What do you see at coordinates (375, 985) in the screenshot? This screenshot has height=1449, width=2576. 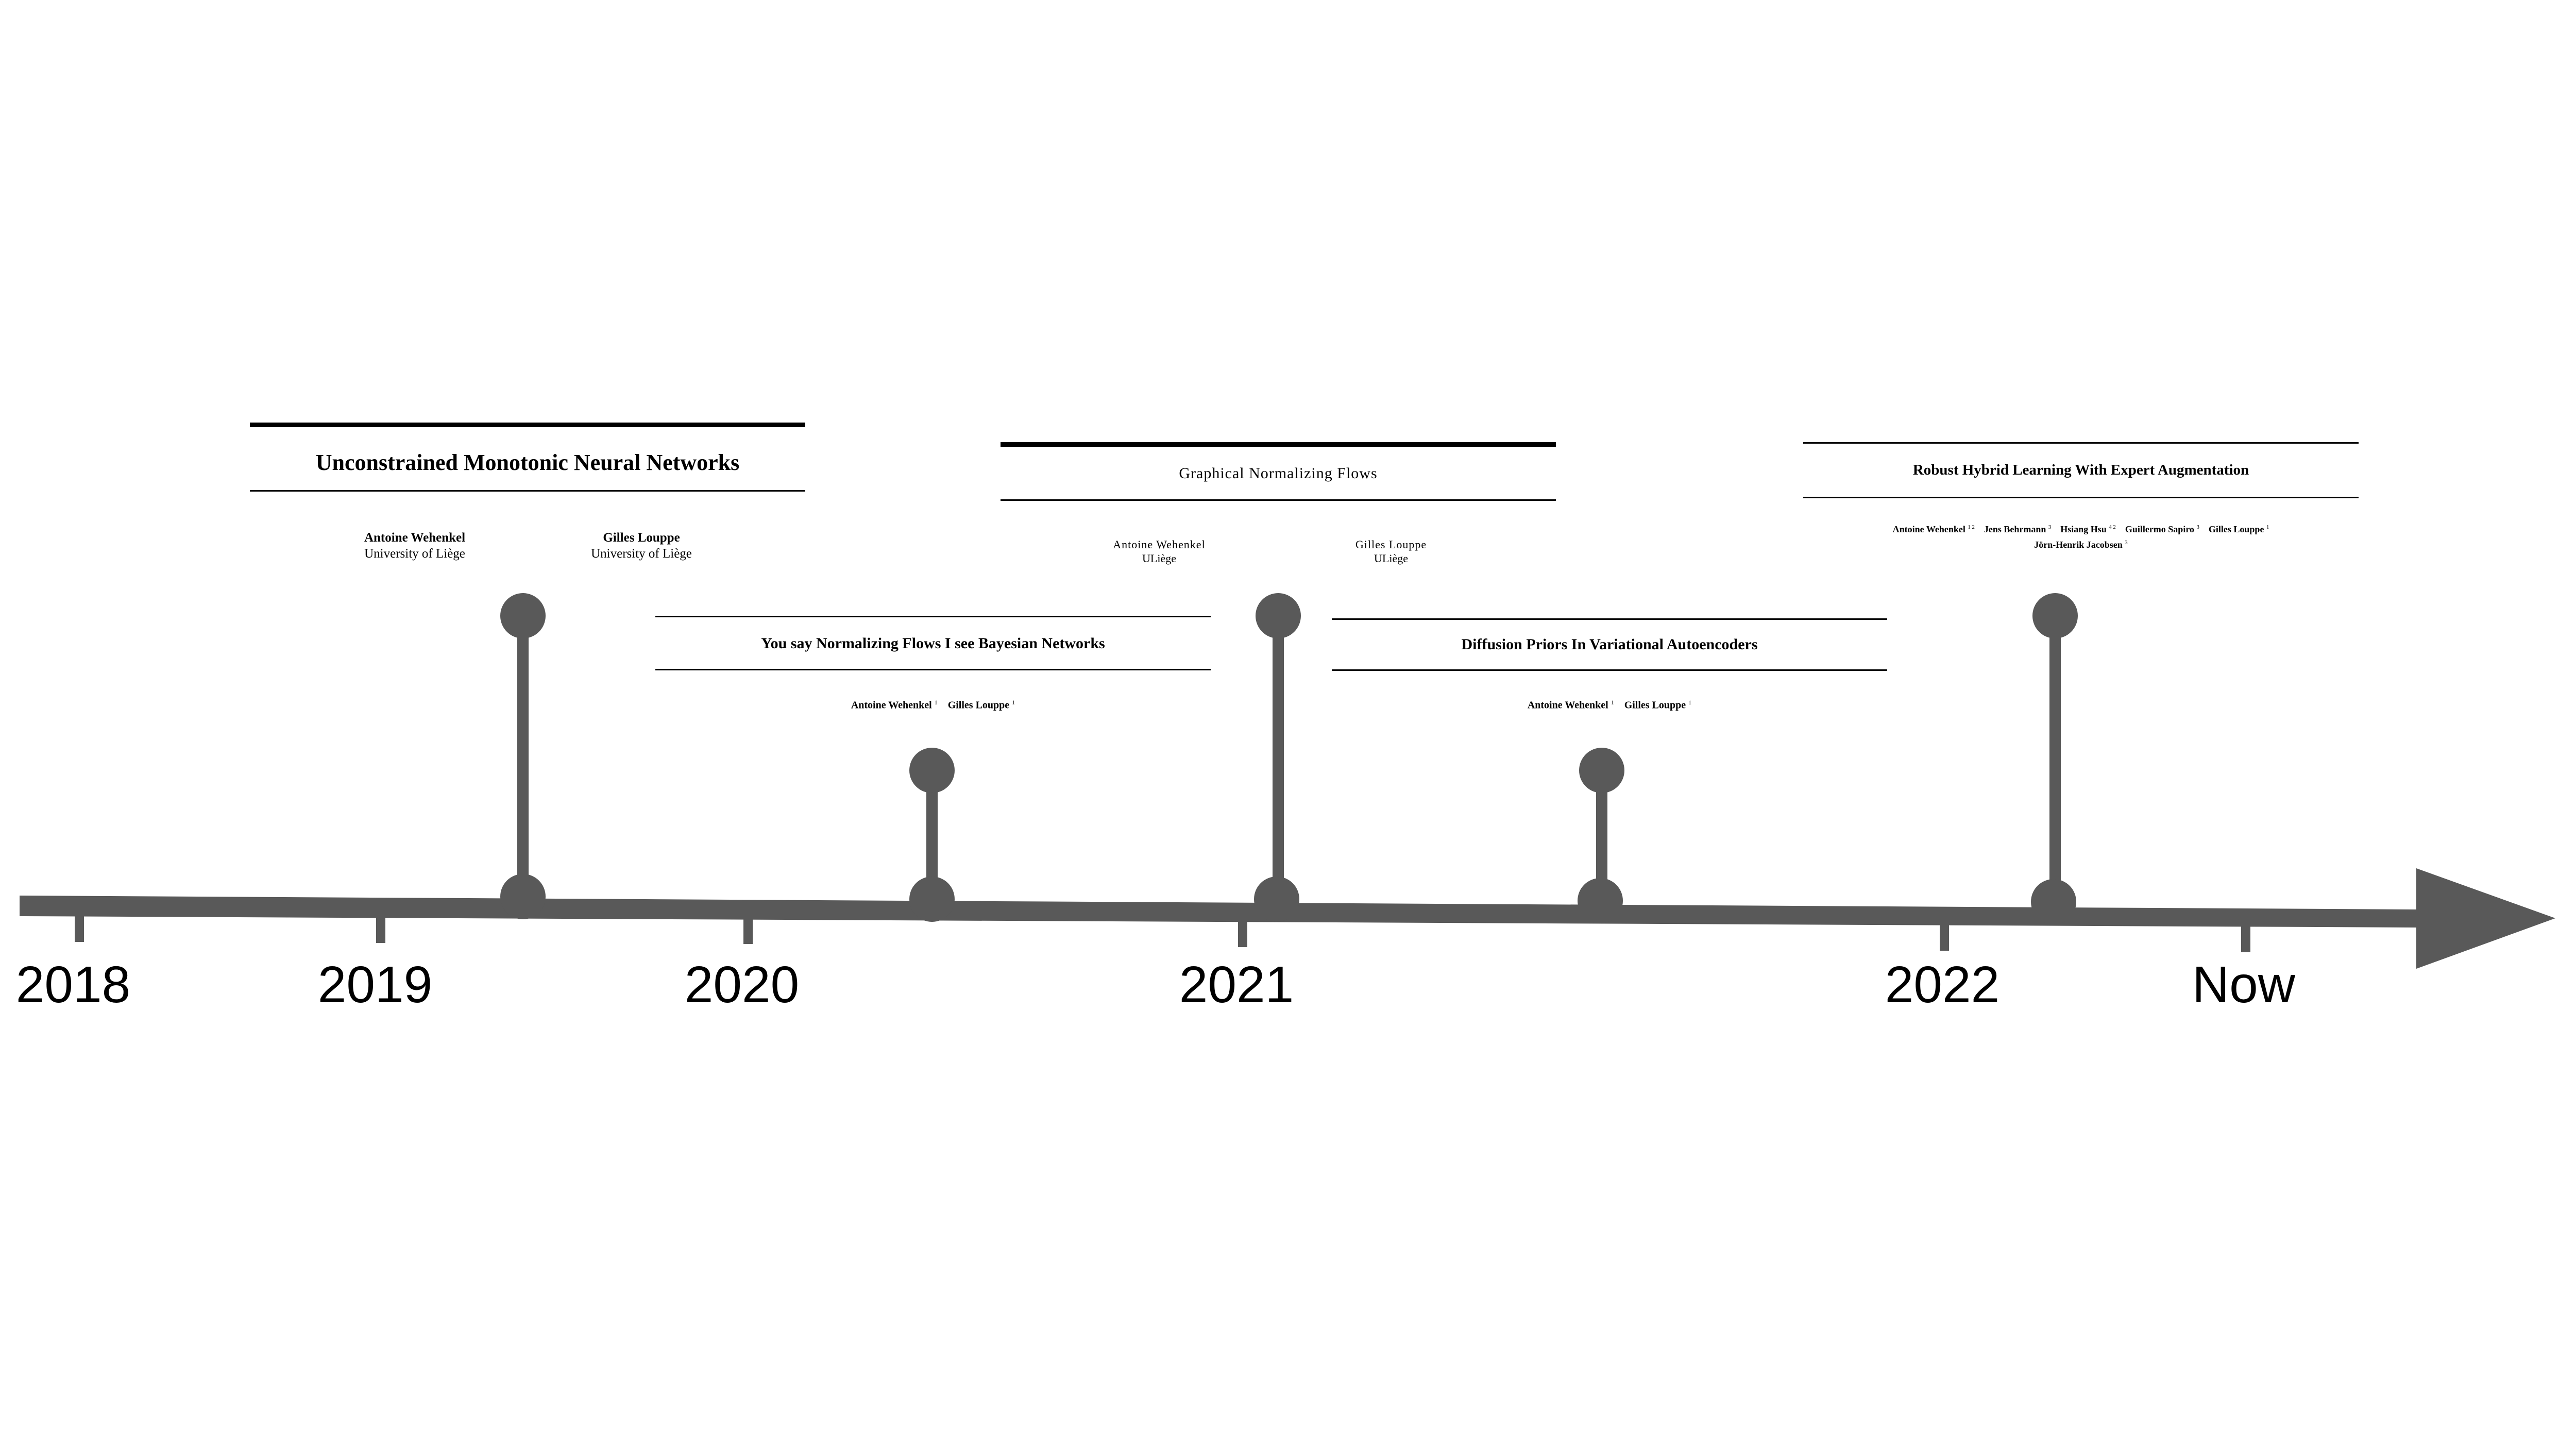 I see `year-label-2019: 2019` at bounding box center [375, 985].